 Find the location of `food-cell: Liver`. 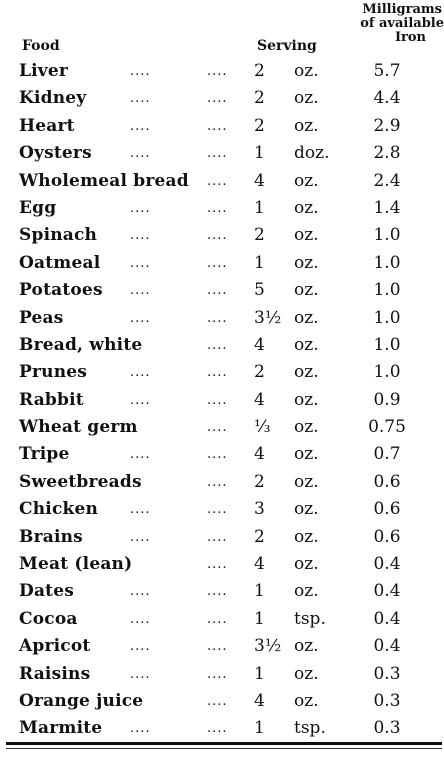

food-cell: Liver is located at coordinates (44, 71).